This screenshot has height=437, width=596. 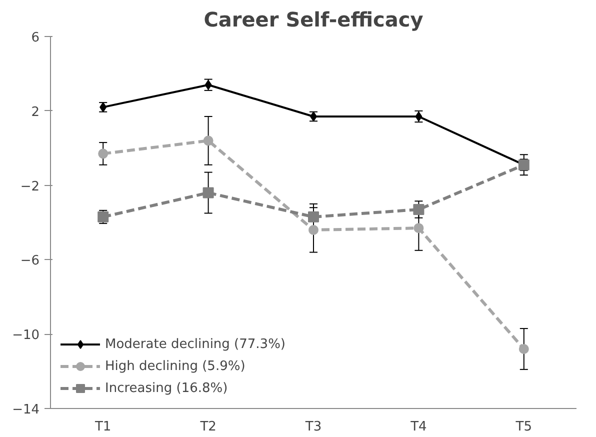 I want to click on legend-label: Moderate declining (77.3%), so click(x=195, y=344).